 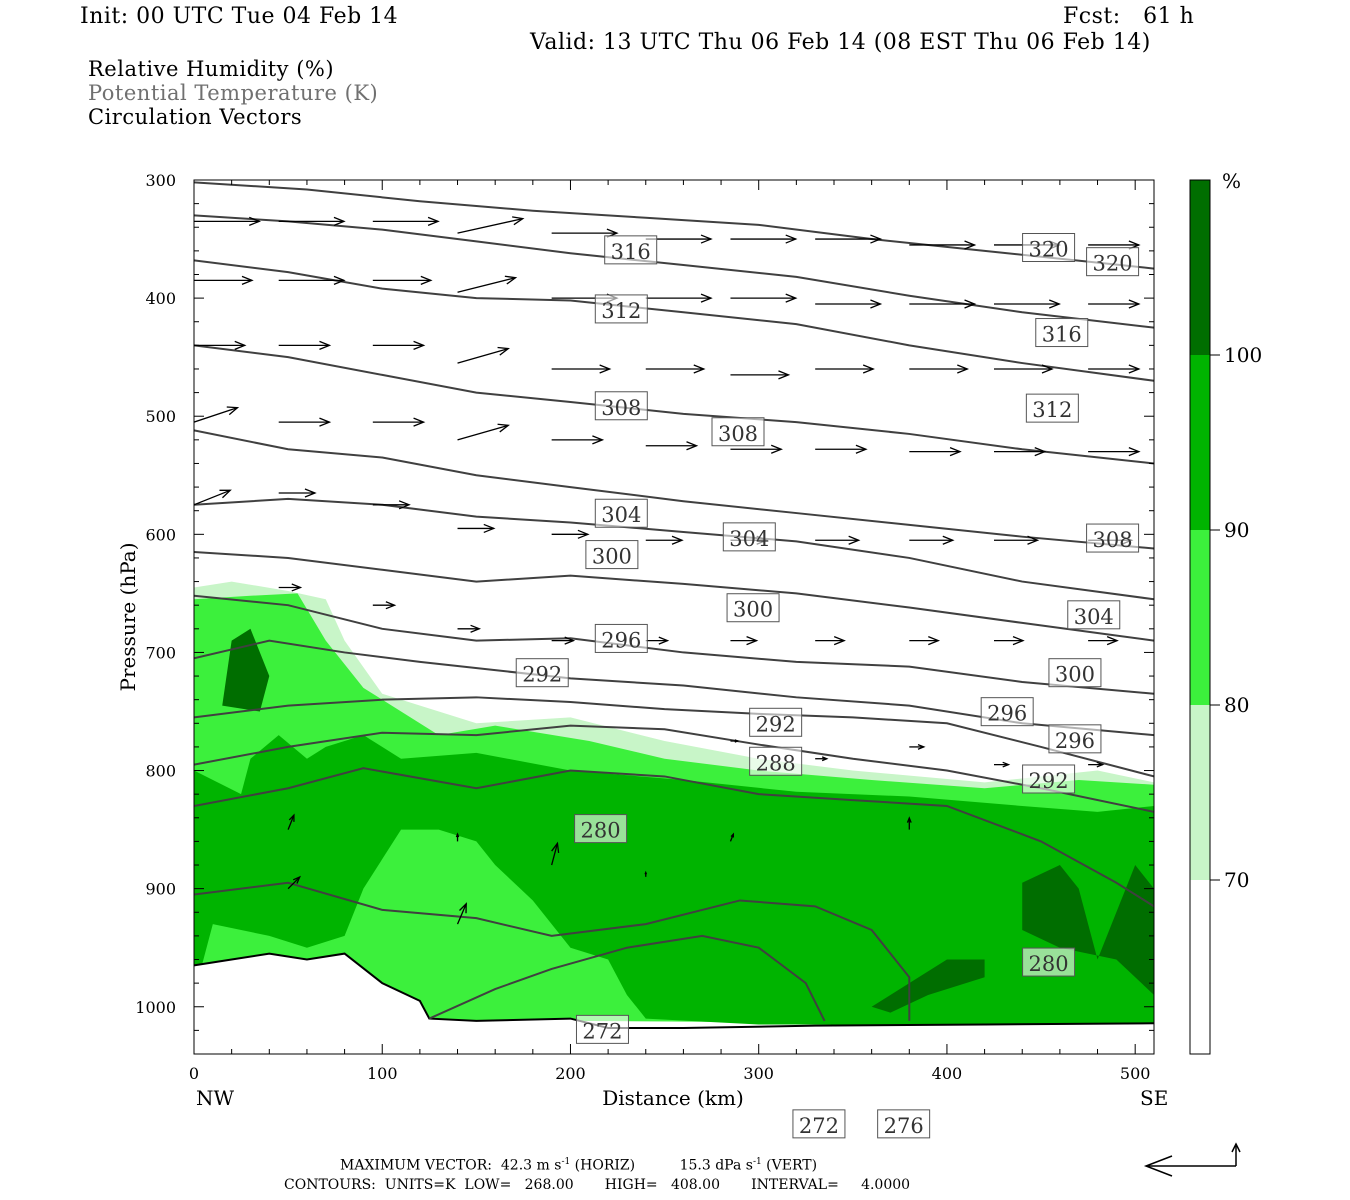 What do you see at coordinates (758, 1073) in the screenshot?
I see `x-tick-label: 300` at bounding box center [758, 1073].